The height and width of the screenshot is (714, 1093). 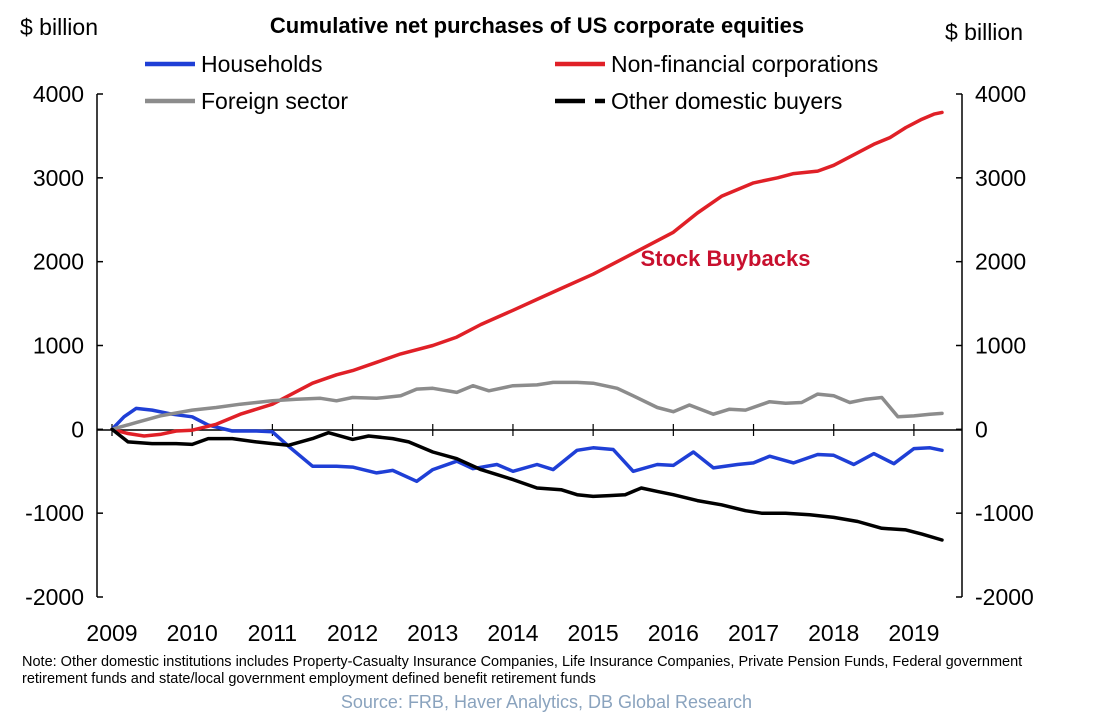 I want to click on left-axis-unit: $ billion, so click(x=59, y=27).